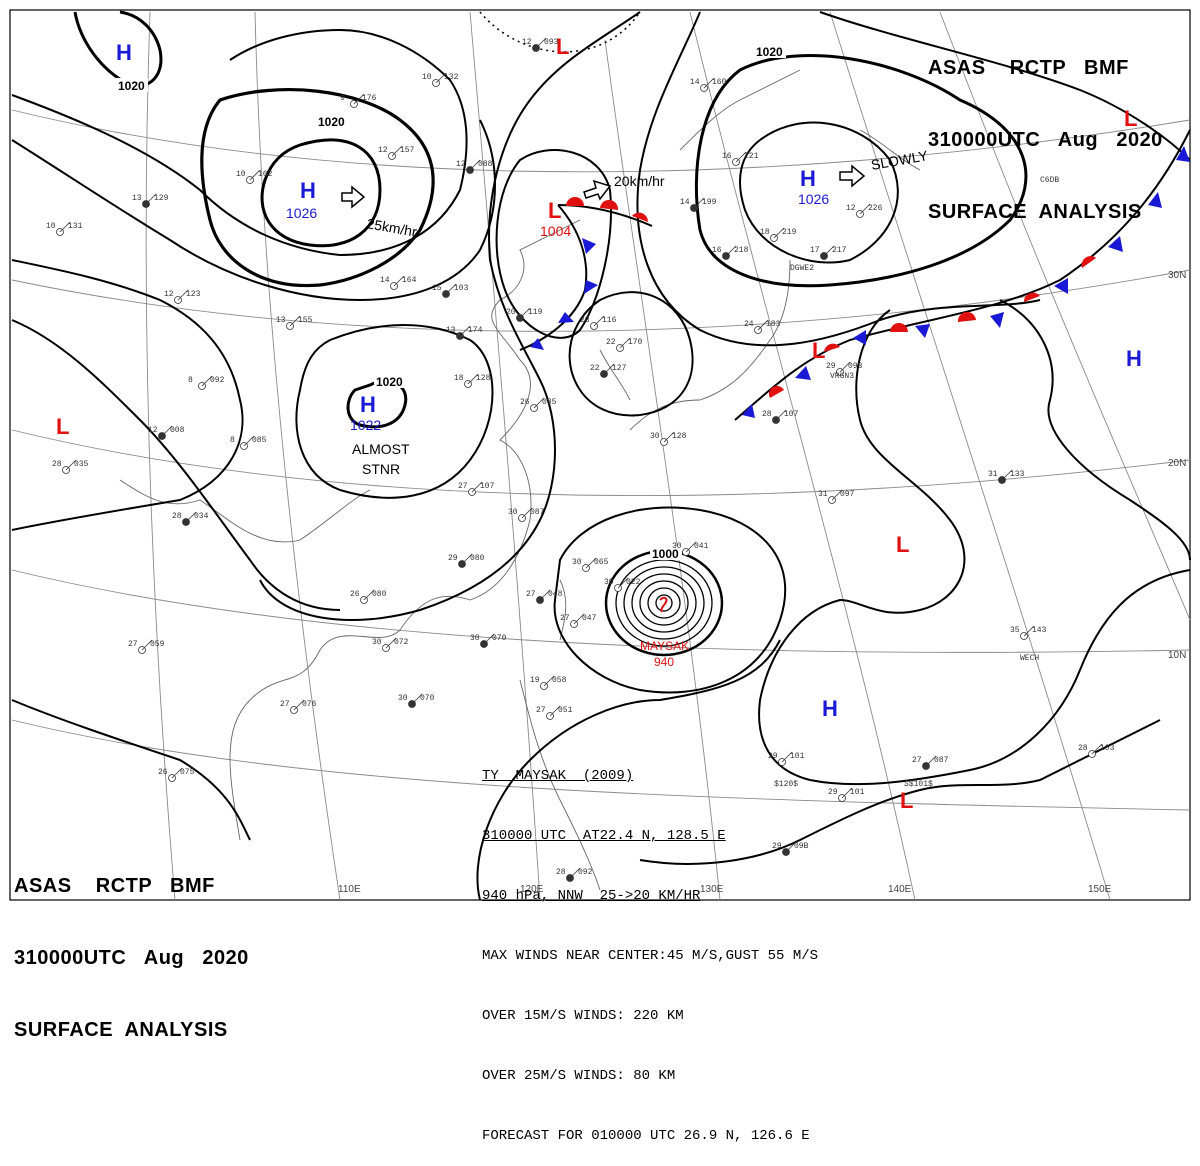  I want to click on coast-philippines, so click(560, 785).